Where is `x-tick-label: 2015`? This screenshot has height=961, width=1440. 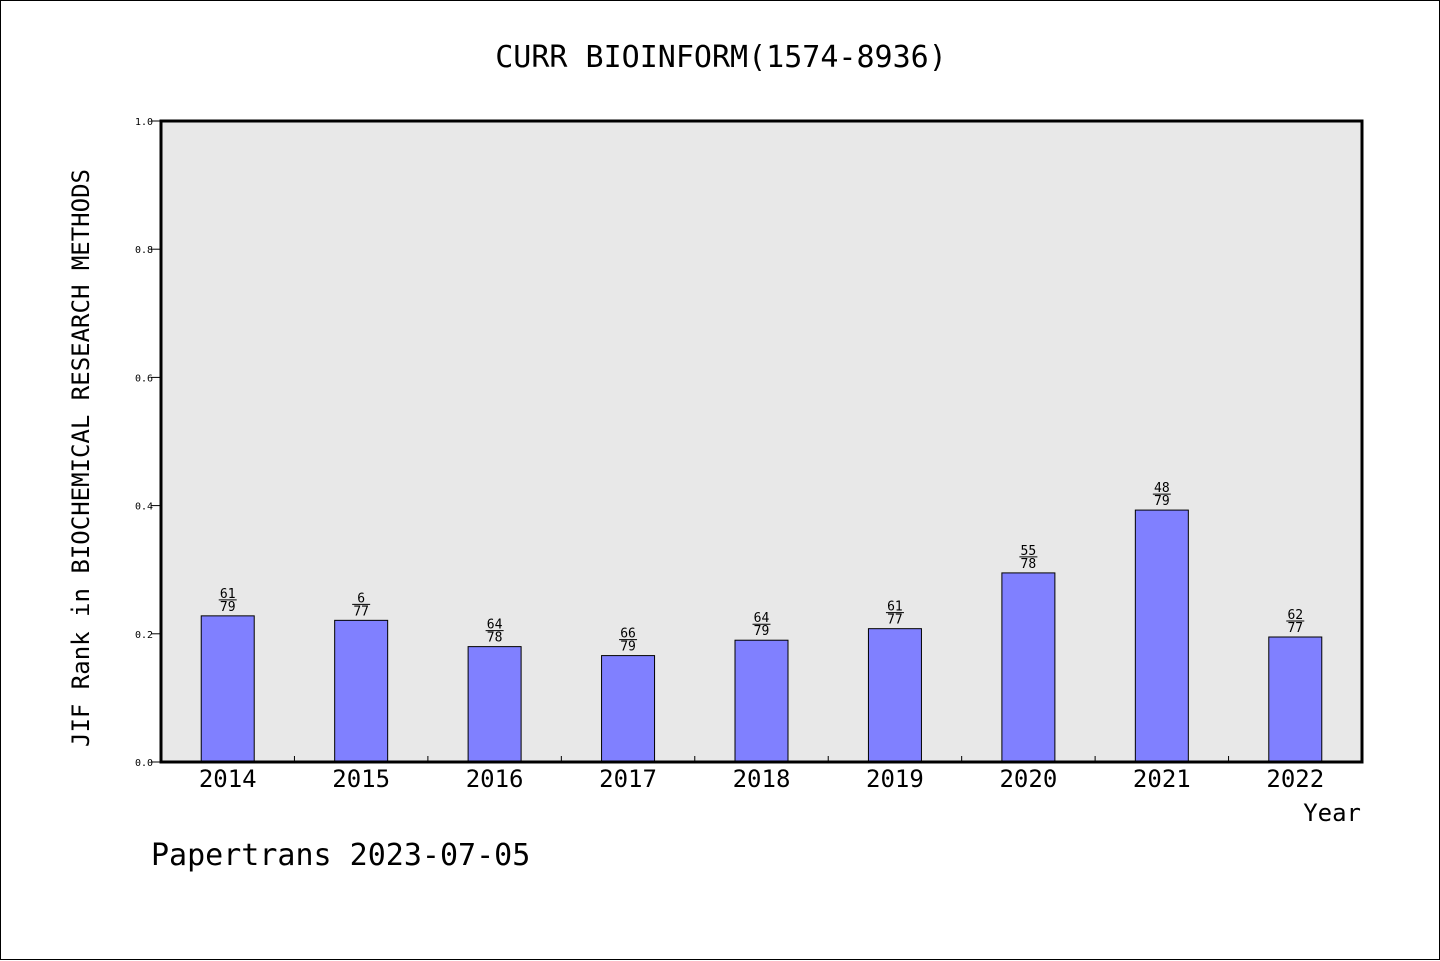 x-tick-label: 2015 is located at coordinates (361, 779).